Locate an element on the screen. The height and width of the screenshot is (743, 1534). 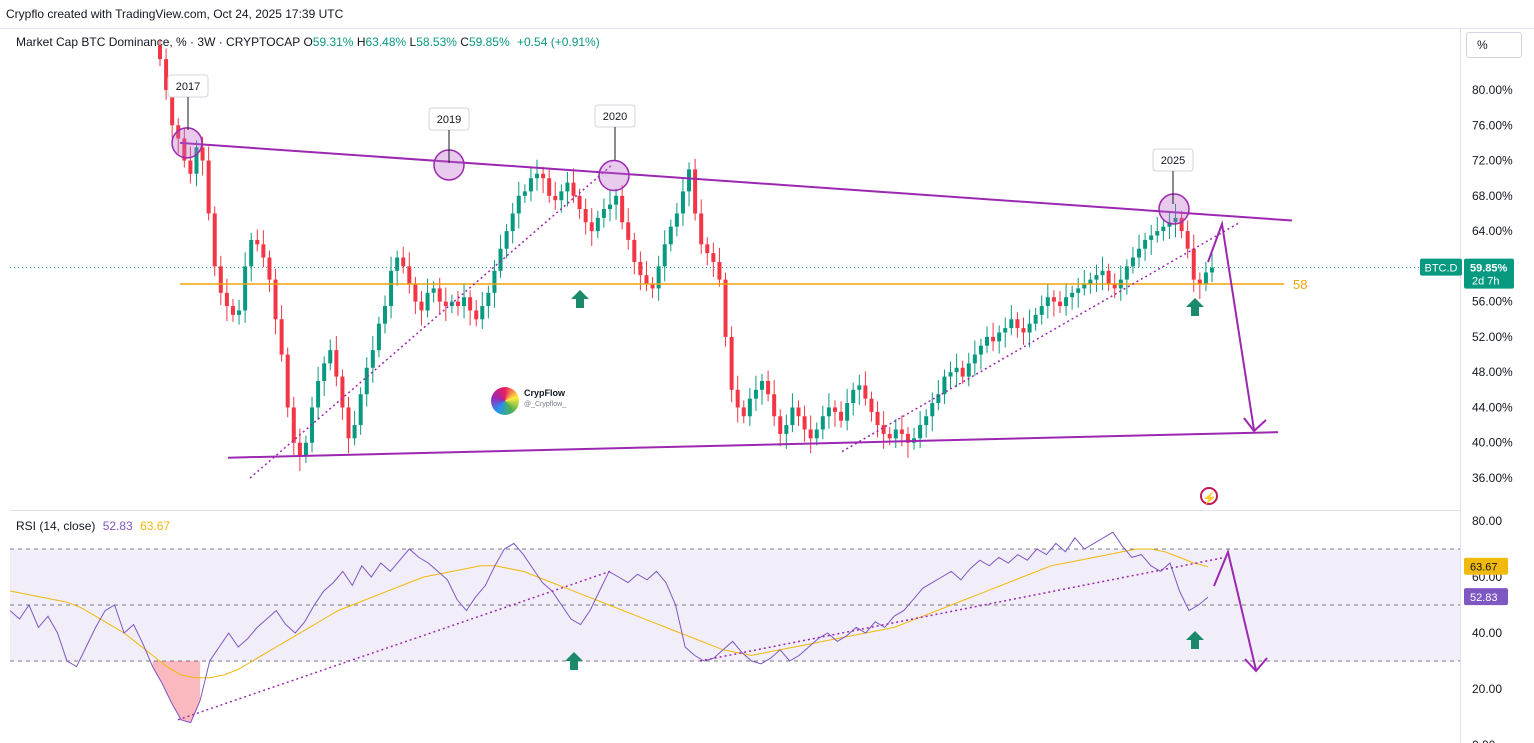
symbol-tag: BTC.D is located at coordinates (1441, 269).